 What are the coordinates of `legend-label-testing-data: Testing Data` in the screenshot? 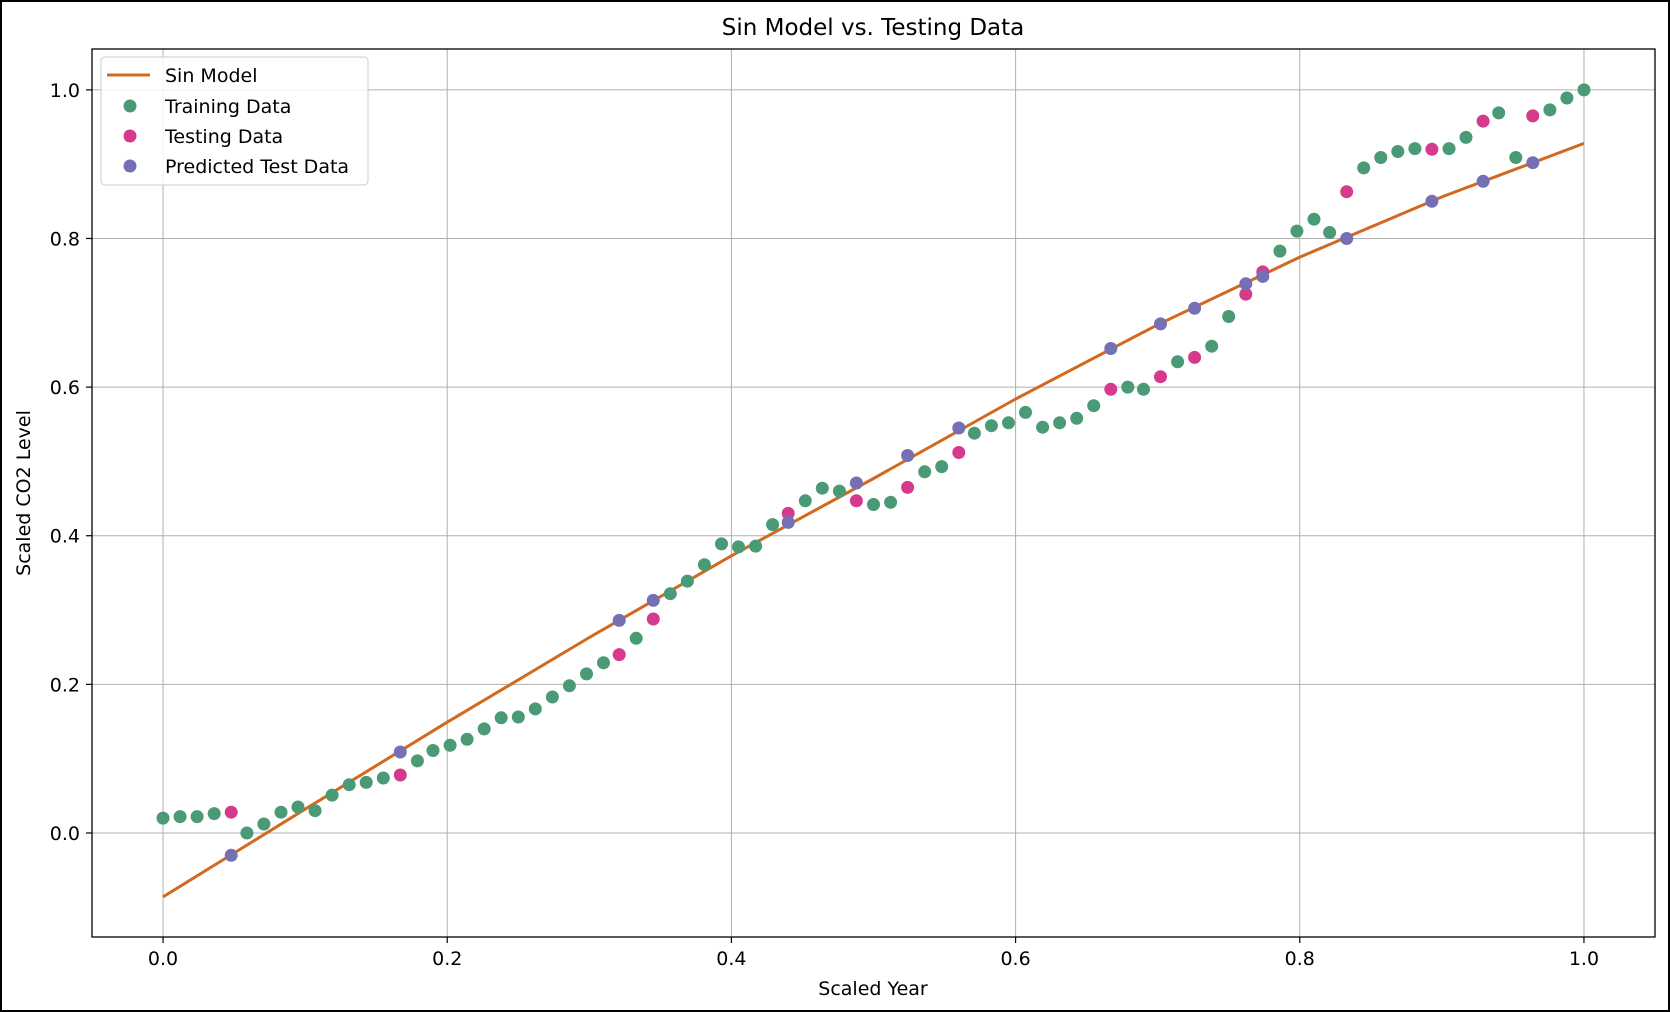 It's located at (223, 137).